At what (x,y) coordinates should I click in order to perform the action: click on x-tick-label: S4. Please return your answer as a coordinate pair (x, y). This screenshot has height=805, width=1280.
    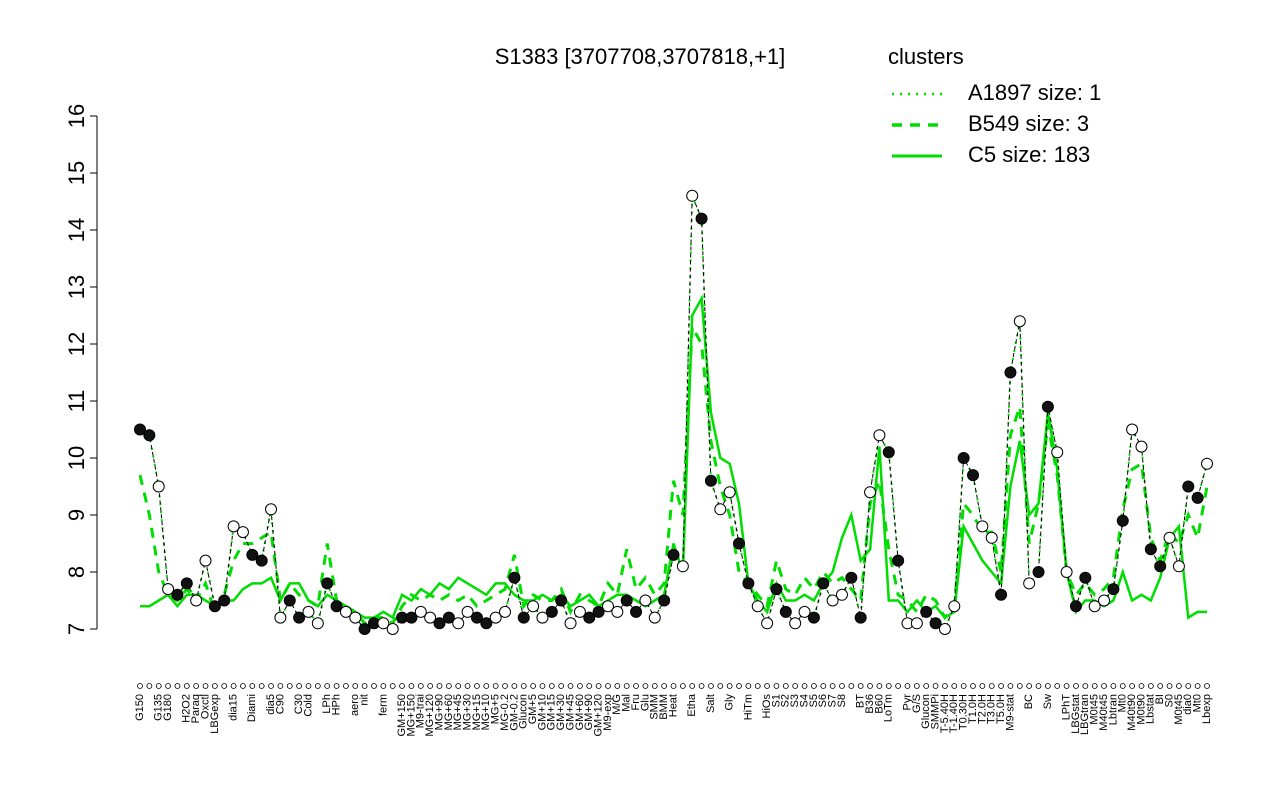
    Looking at the image, I should click on (804, 700).